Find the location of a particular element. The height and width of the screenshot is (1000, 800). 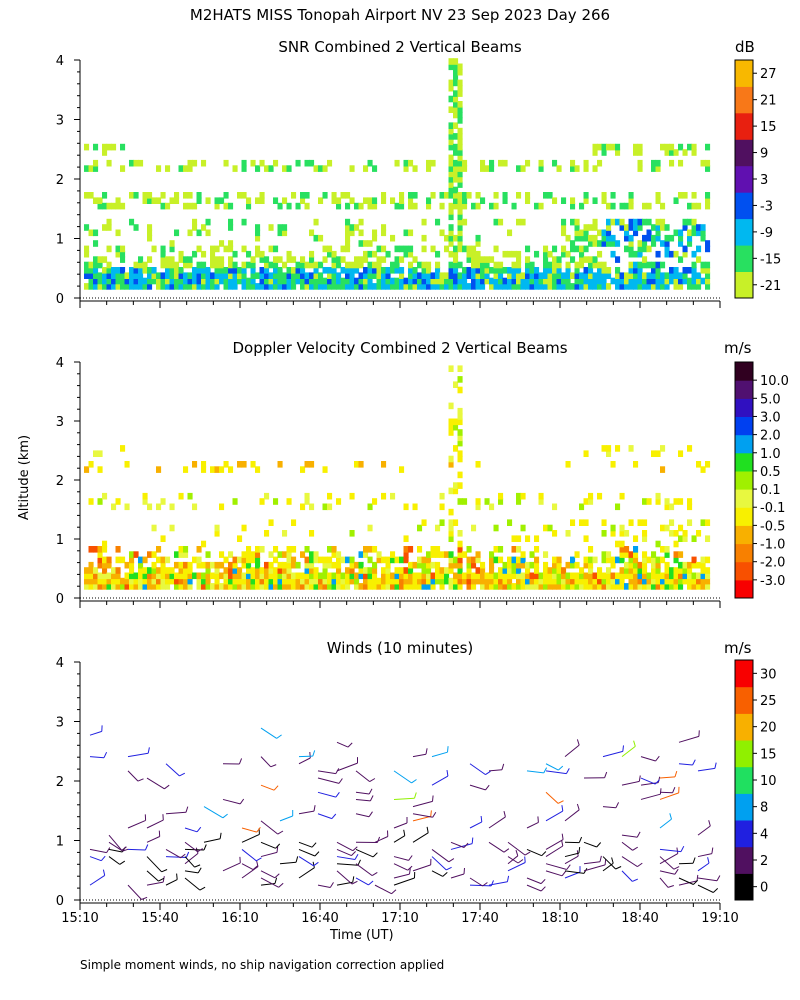

x-tick-label: 16:10 is located at coordinates (239, 918).